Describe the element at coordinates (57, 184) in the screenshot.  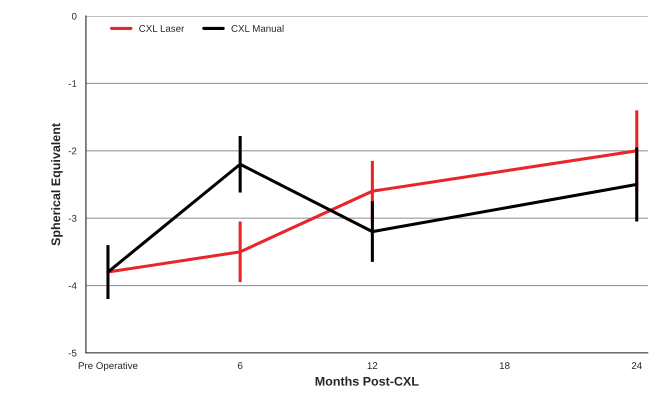
I see `y-axis-title: Spherical Equivalent` at that location.